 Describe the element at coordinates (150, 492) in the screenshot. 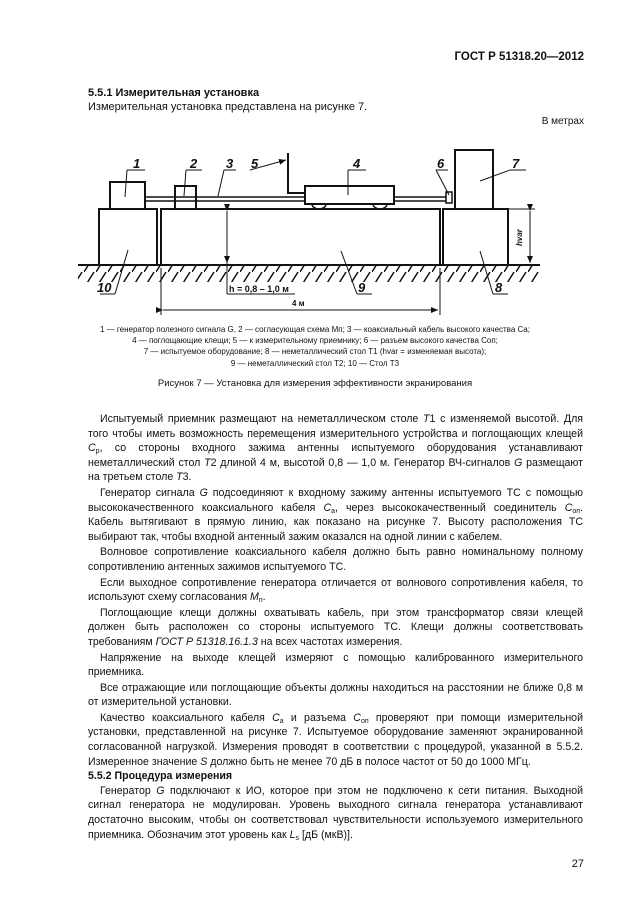

I see `text-run: Генератор сигнала` at that location.